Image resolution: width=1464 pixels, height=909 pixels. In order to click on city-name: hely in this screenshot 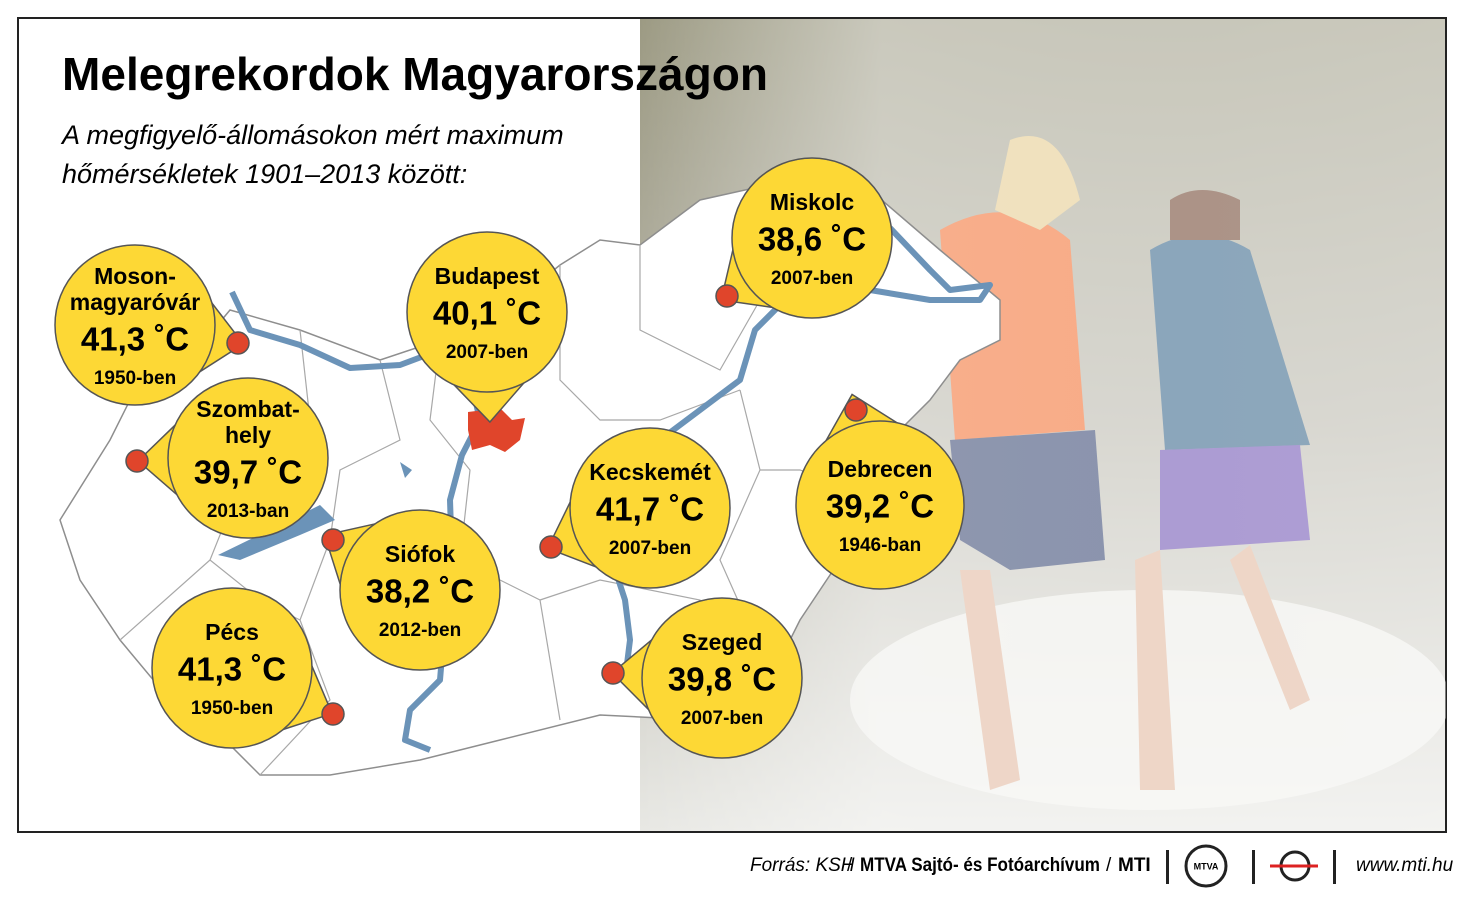, I will do `click(248, 435)`.